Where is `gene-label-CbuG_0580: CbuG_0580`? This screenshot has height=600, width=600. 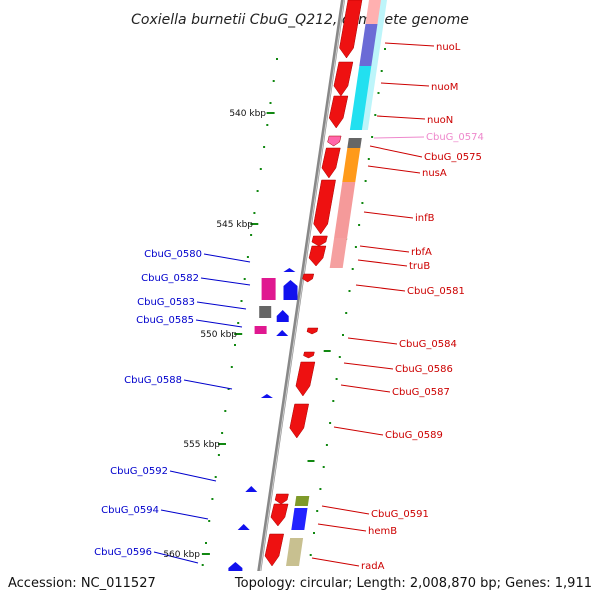 gene-label-CbuG_0580: CbuG_0580 is located at coordinates (173, 254).